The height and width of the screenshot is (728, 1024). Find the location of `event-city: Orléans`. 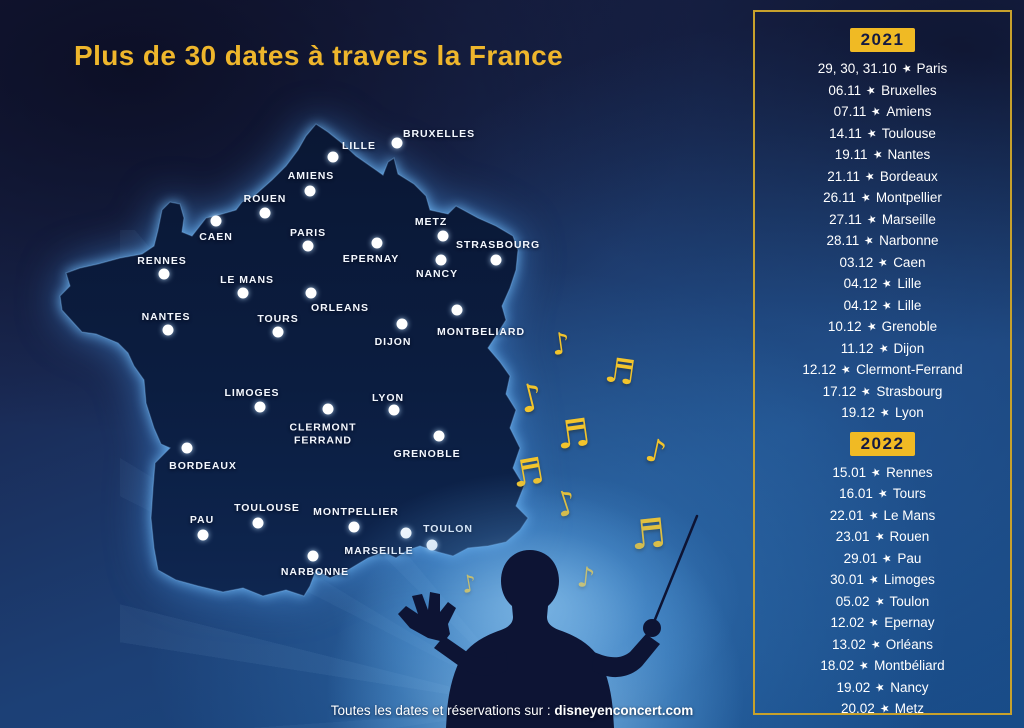

event-city: Orléans is located at coordinates (909, 644).